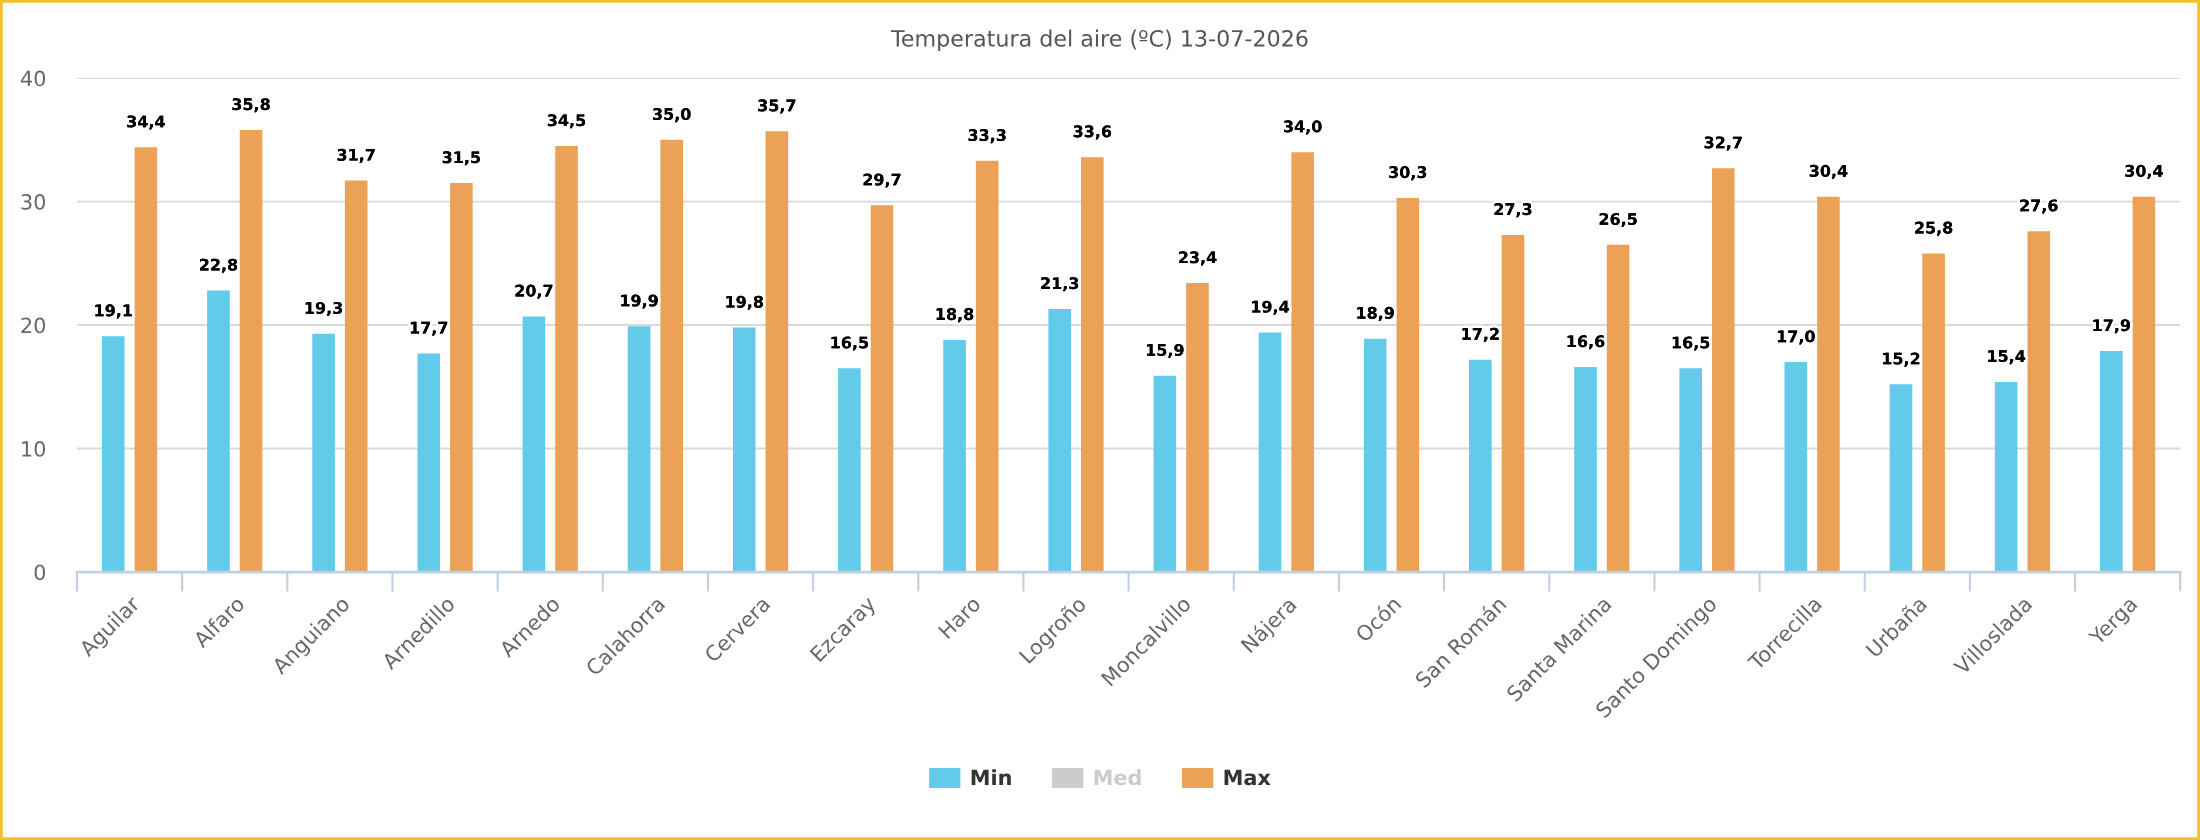 This screenshot has height=840, width=2200. I want to click on data-label: 30,3, so click(1408, 173).